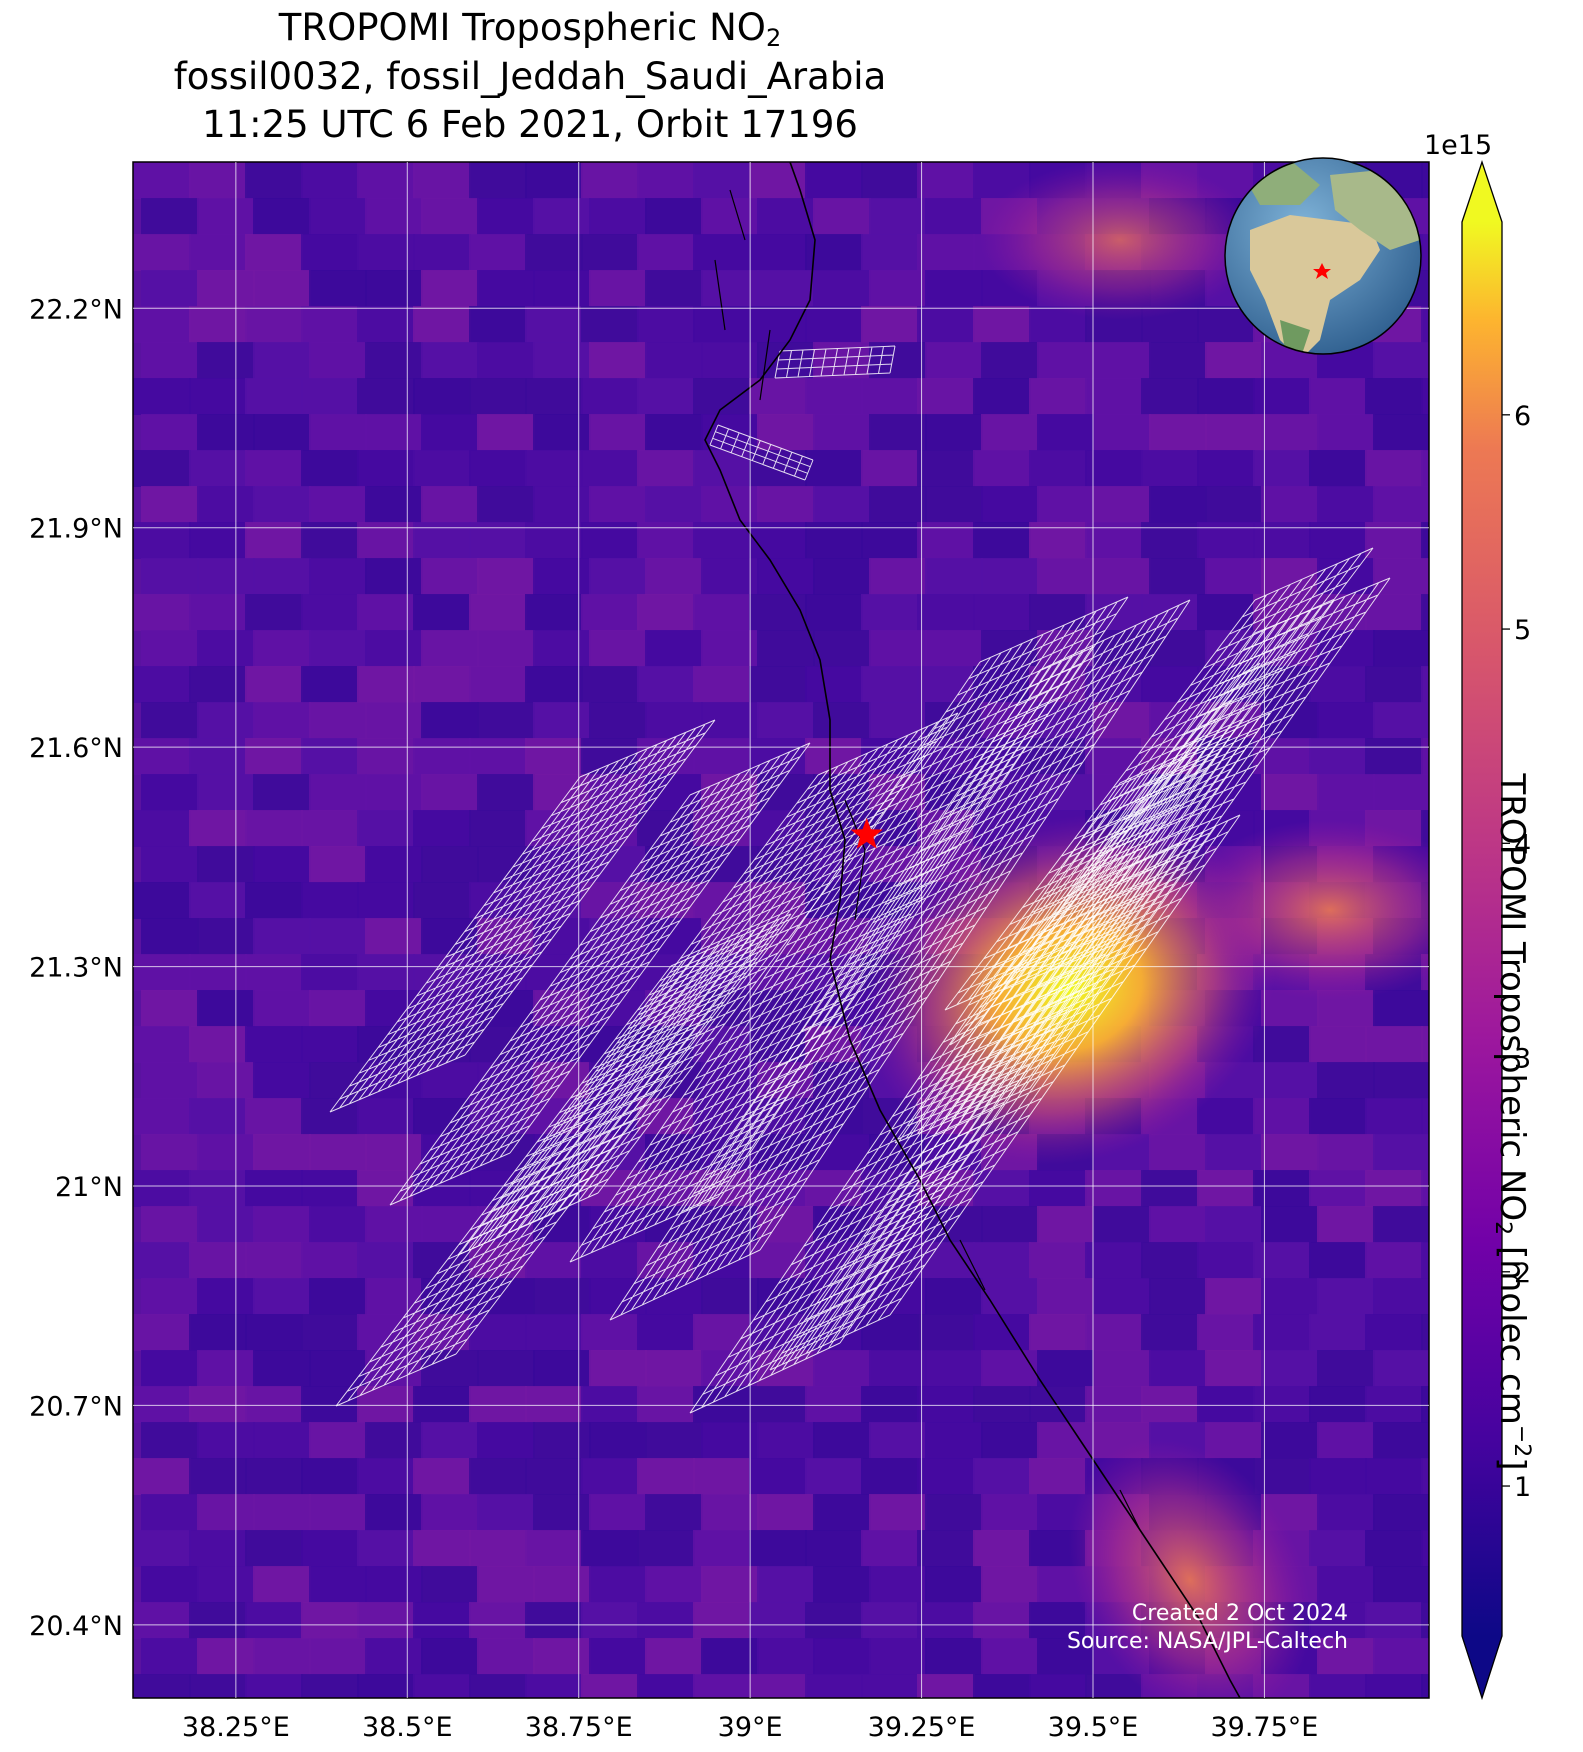 The width and height of the screenshot is (1583, 1752). I want to click on lat-tick-label: 21.3°N, so click(76, 968).